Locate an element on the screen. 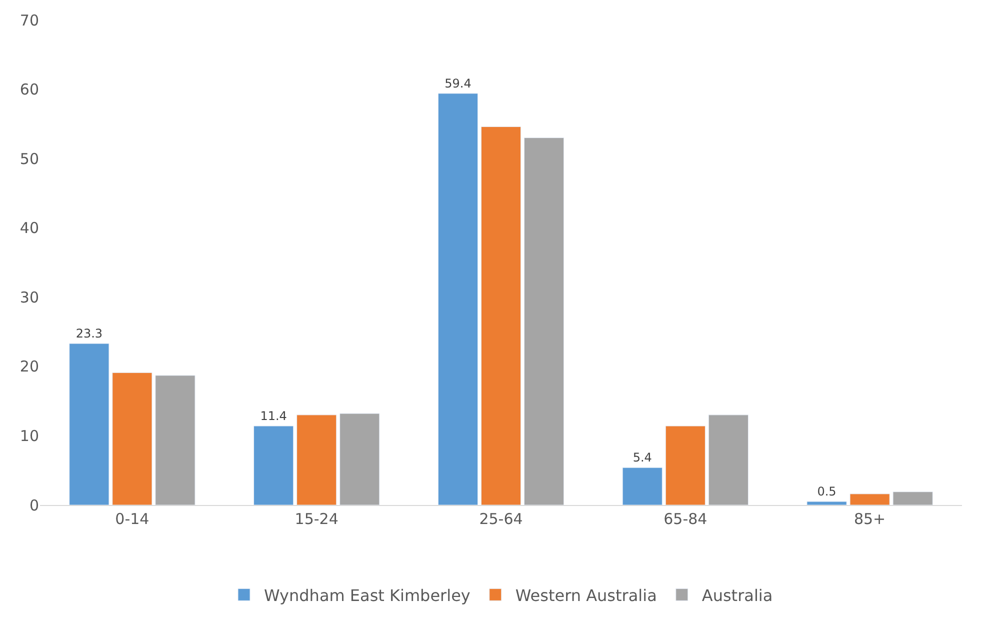  legend-label: Australia is located at coordinates (737, 595).